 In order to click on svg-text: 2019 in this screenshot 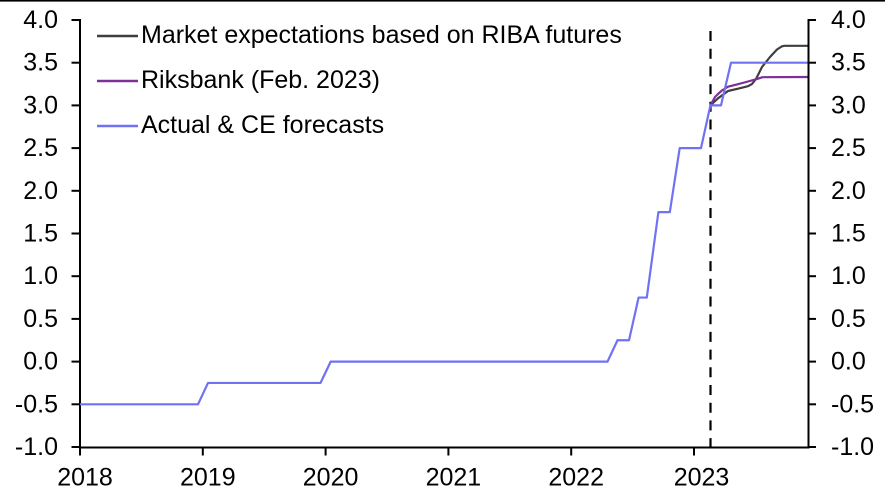, I will do `click(208, 478)`.